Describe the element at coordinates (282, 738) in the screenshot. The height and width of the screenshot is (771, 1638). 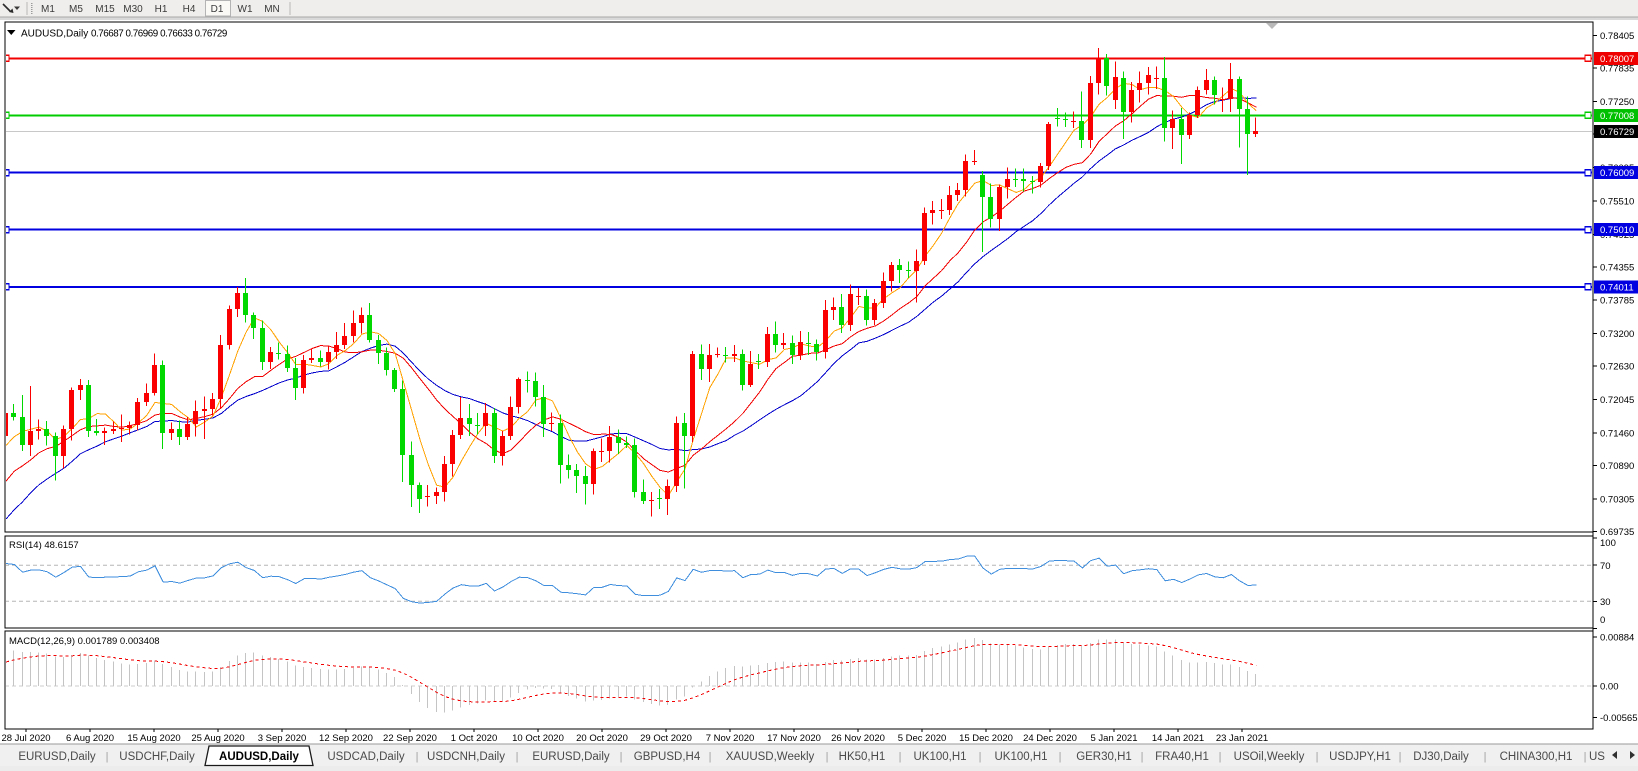
I see `svg-text: 3 Sep 2020` at that location.